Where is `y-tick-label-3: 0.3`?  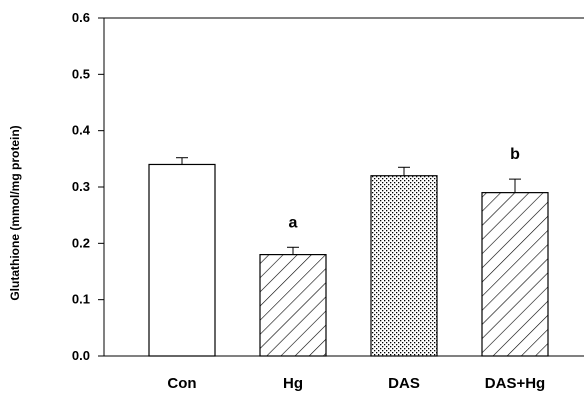 y-tick-label-3: 0.3 is located at coordinates (81, 186).